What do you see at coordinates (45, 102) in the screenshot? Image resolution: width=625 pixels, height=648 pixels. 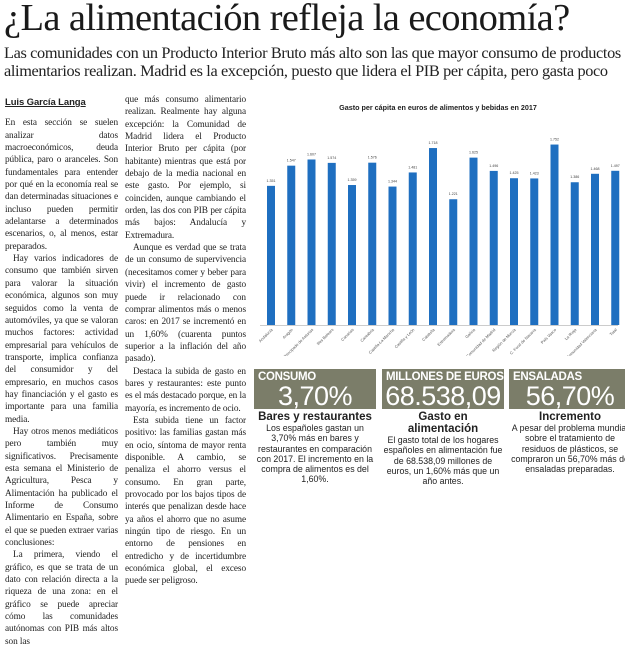 I see `byline: Luis García Langa` at bounding box center [45, 102].